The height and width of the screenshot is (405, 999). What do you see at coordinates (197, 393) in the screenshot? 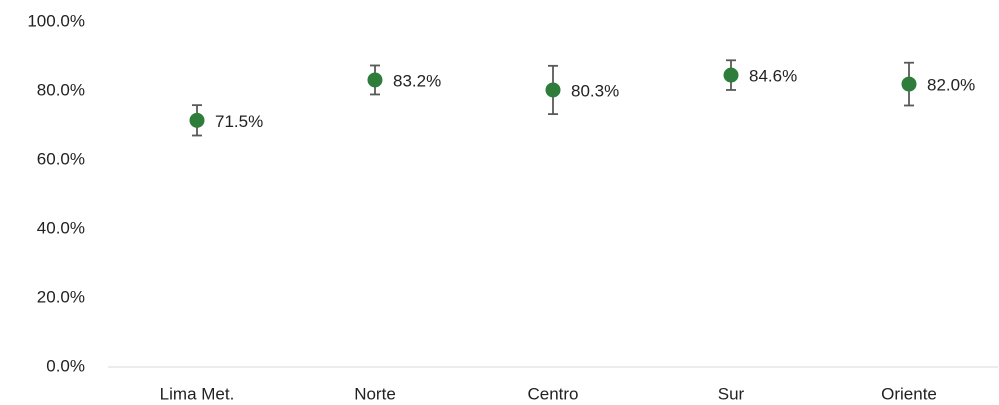
I see `x-tick-label: Lima Met.` at bounding box center [197, 393].